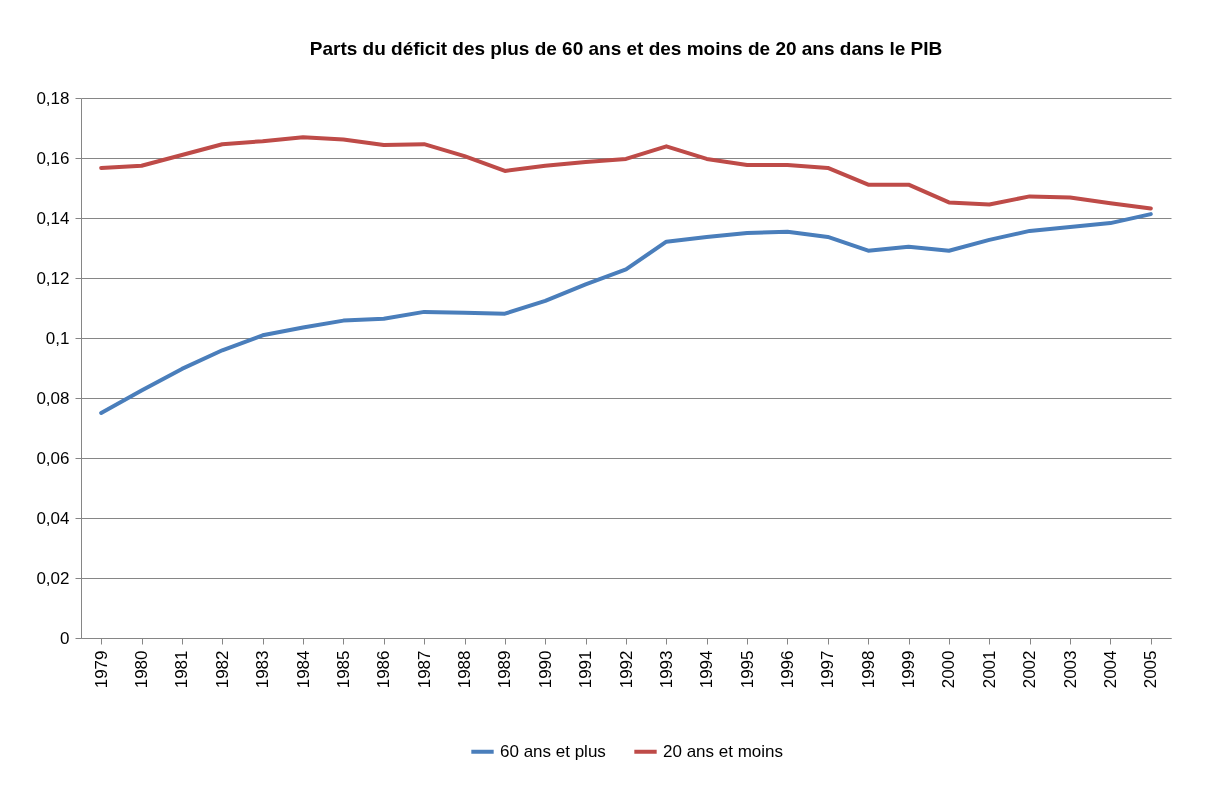  I want to click on x-tick-label: 2004, so click(1110, 669).